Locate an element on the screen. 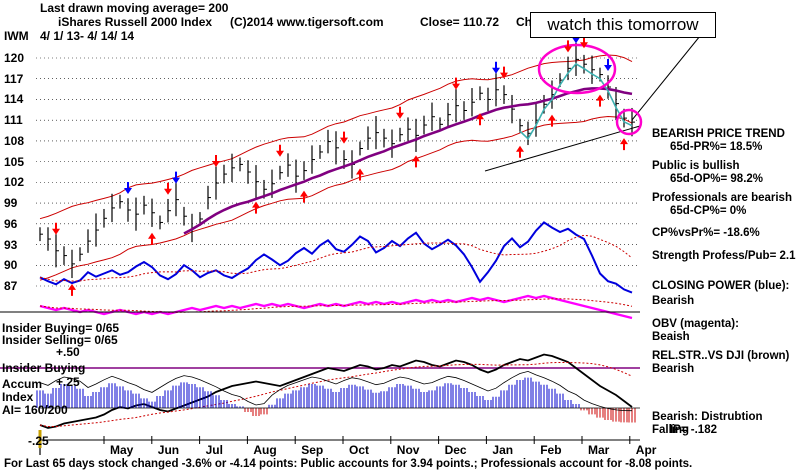 This screenshot has width=800, height=472. relative-strength-average is located at coordinates (336, 394).